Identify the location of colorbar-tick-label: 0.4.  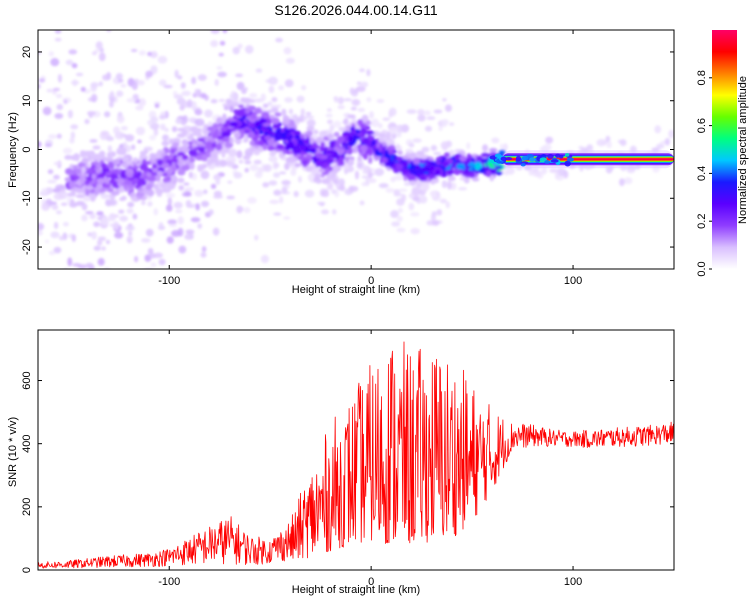
(702, 173).